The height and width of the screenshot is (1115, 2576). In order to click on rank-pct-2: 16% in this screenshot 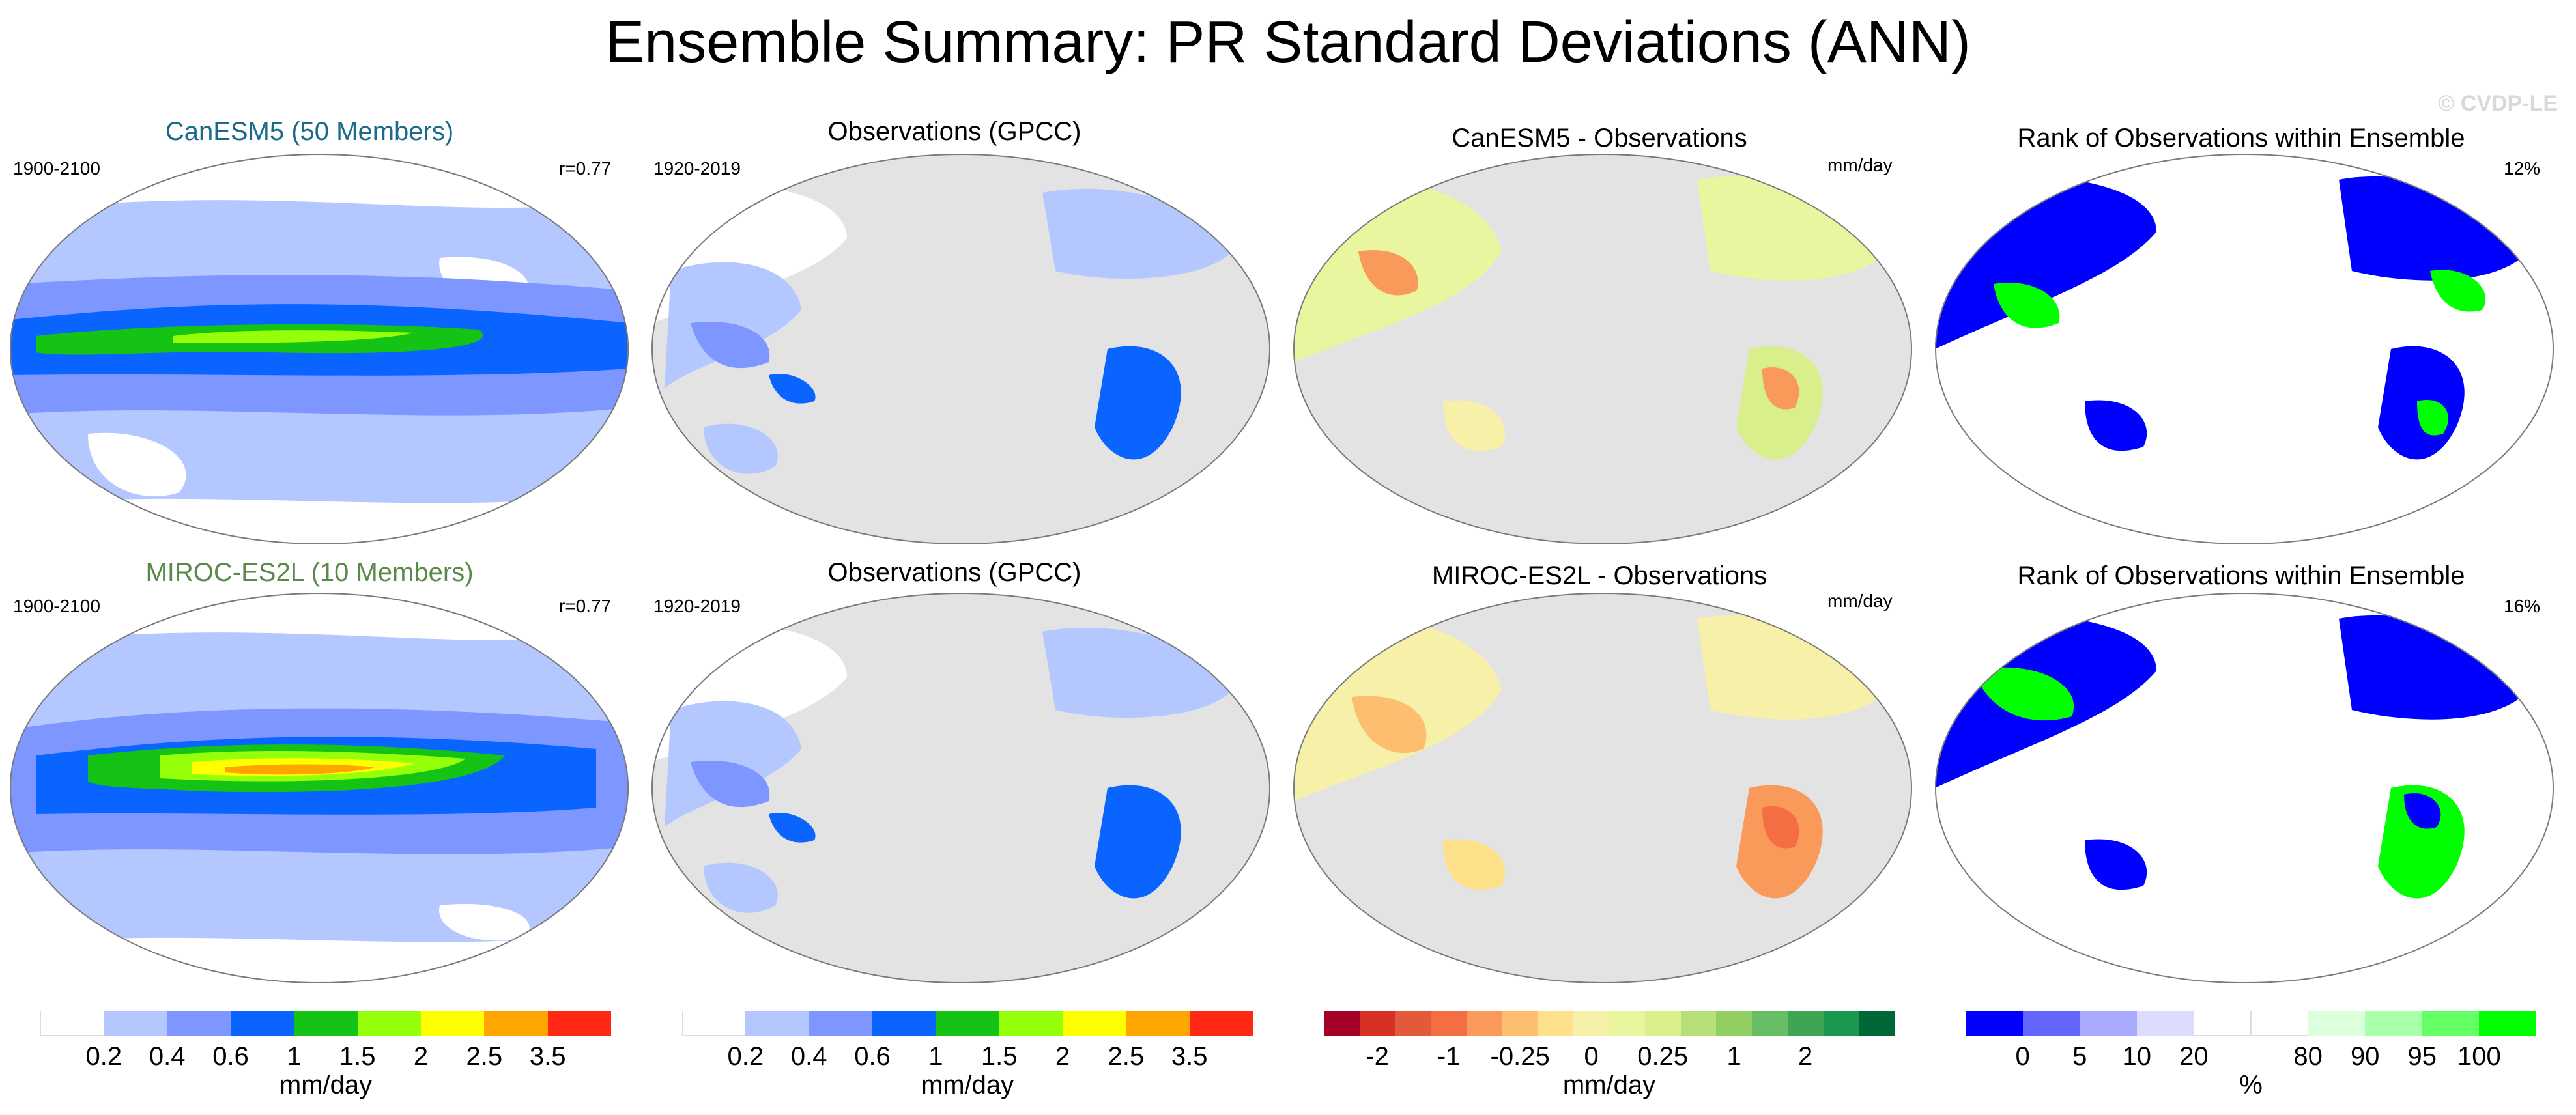, I will do `click(2522, 606)`.